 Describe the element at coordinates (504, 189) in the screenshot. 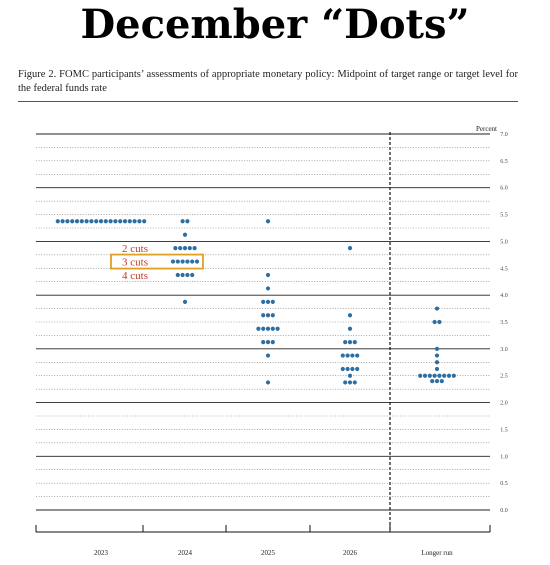

I see `y-tick-label: 6.0` at that location.